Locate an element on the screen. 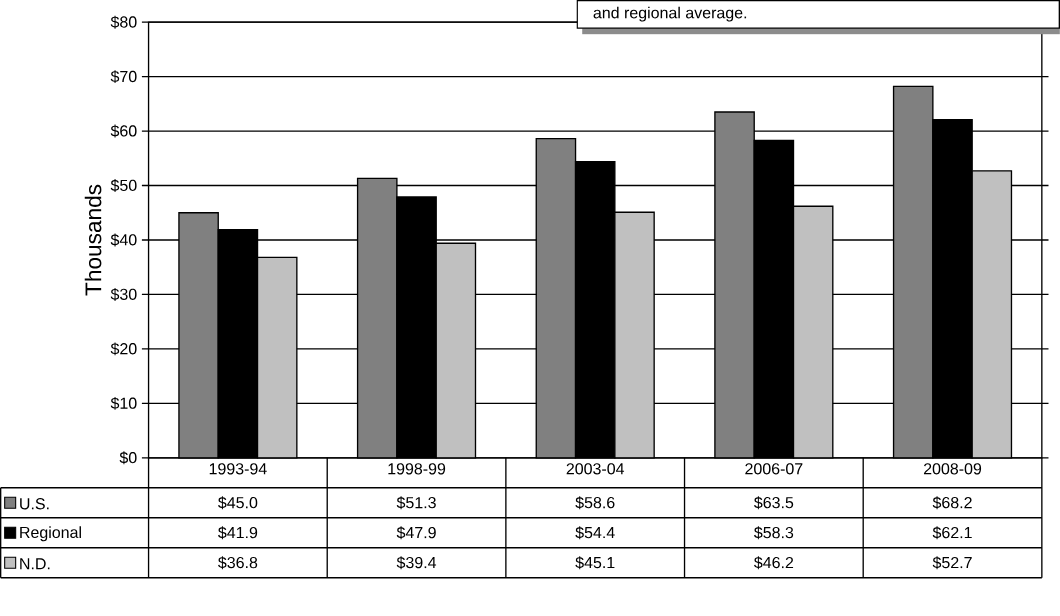  x-tick-label: 2008-09 is located at coordinates (952, 469).